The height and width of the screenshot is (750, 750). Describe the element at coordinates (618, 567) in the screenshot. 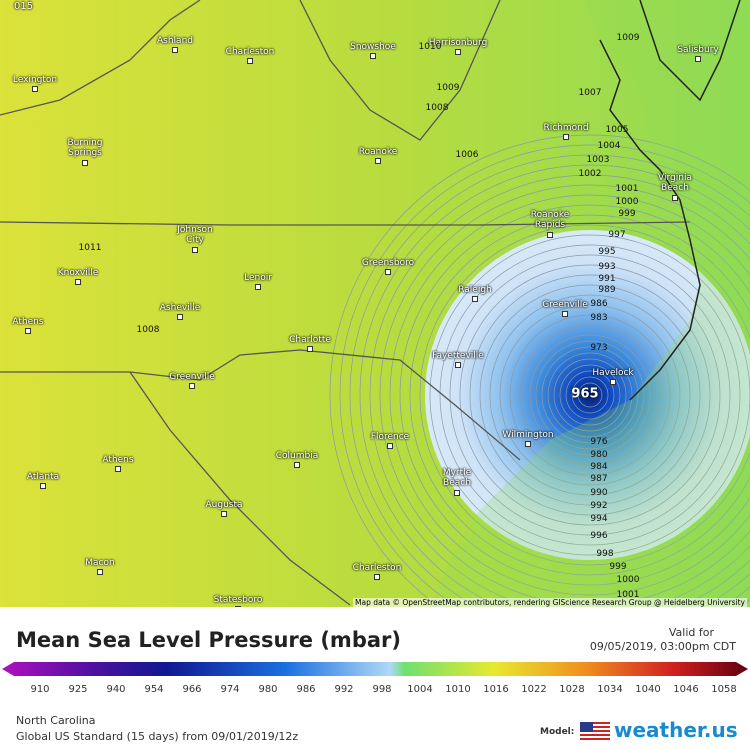

I see `isobar-label: 999` at that location.